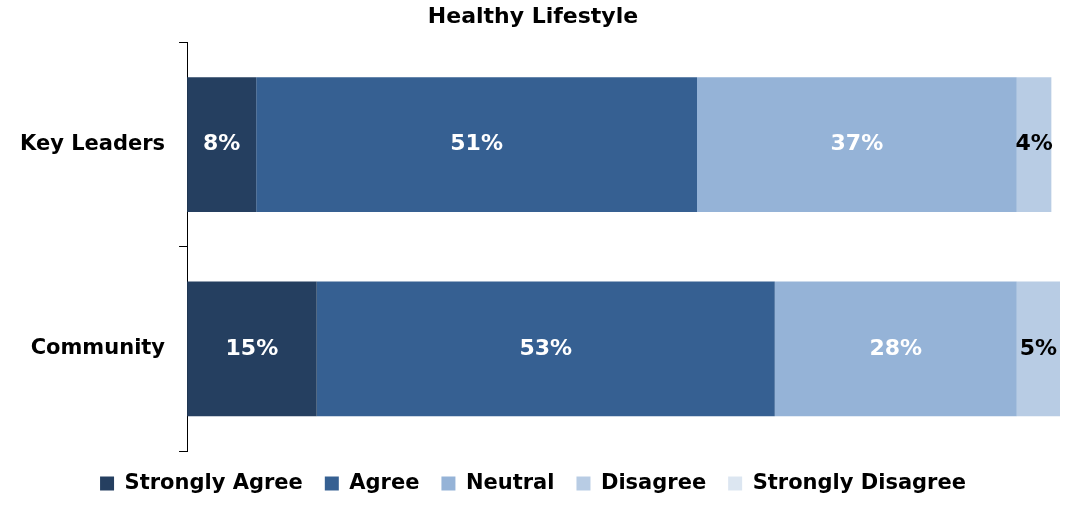 The image size is (1078, 510). Describe the element at coordinates (98, 347) in the screenshot. I see `y-tick-label: Community` at that location.